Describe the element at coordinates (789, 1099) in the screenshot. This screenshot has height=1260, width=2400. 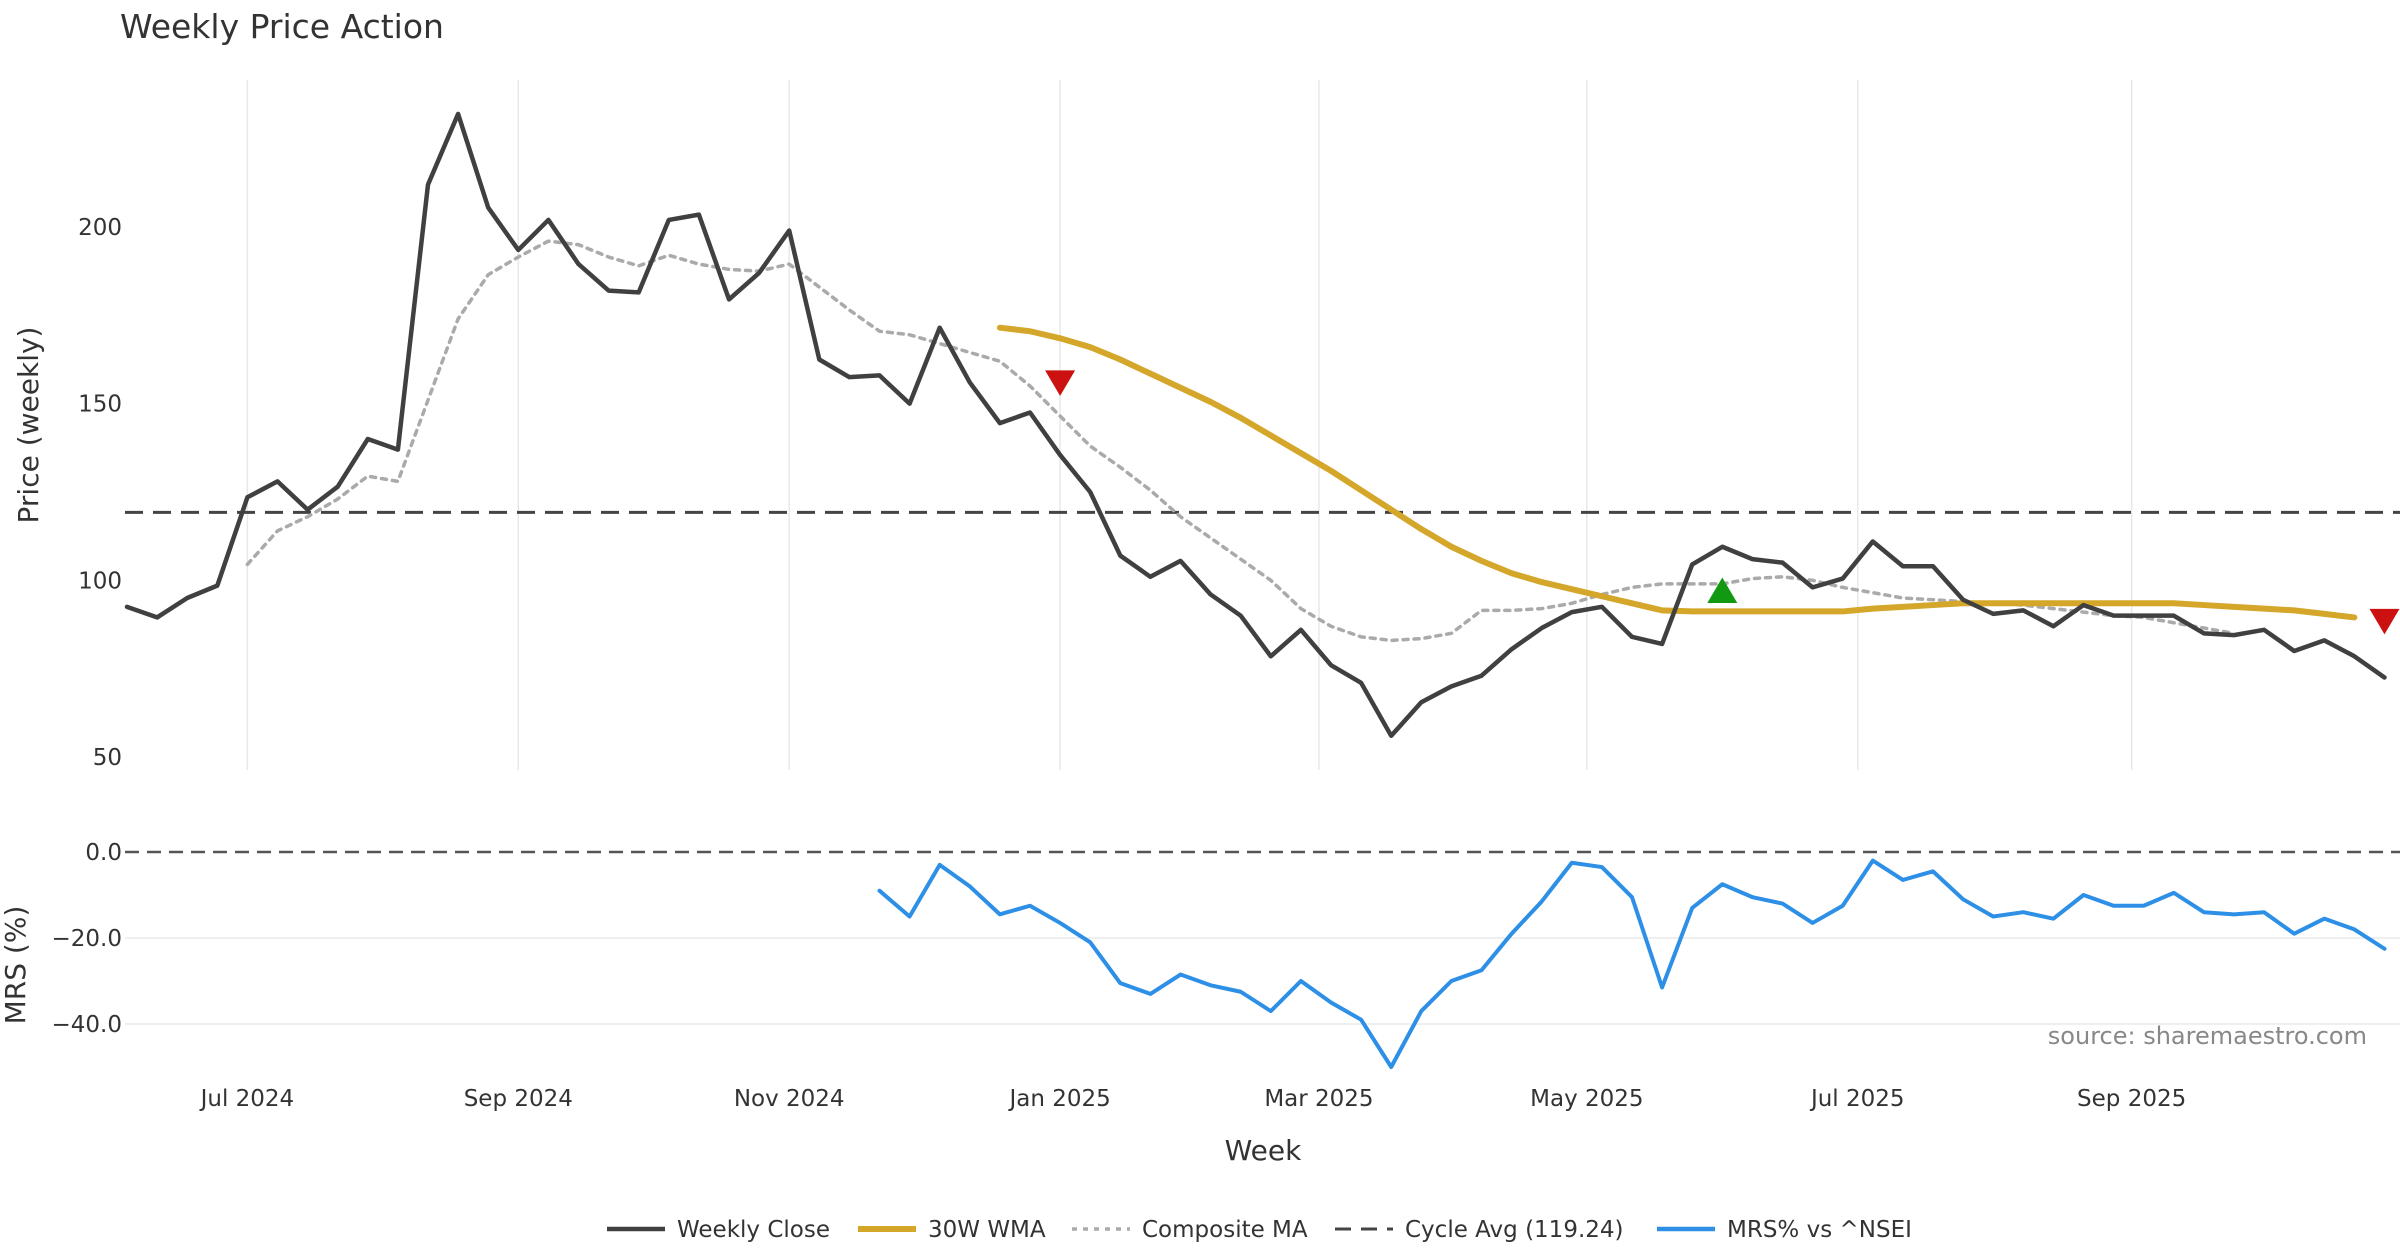
I see `x-tick-label: Nov 2024` at that location.